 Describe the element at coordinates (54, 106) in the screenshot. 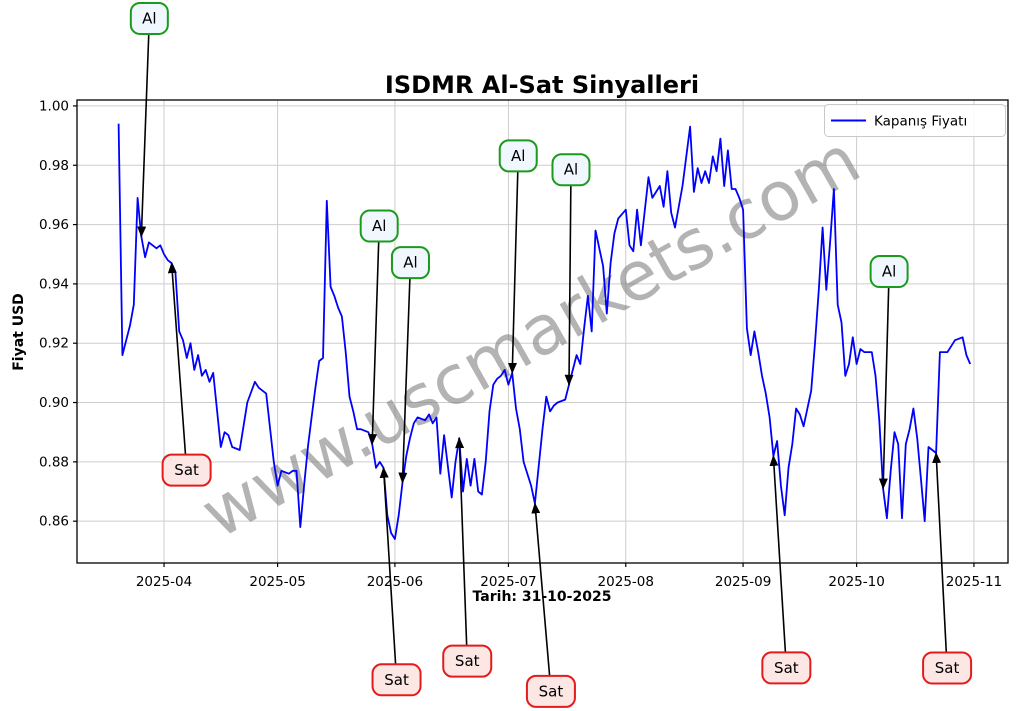

I see `y-tick-label: 1.00` at that location.